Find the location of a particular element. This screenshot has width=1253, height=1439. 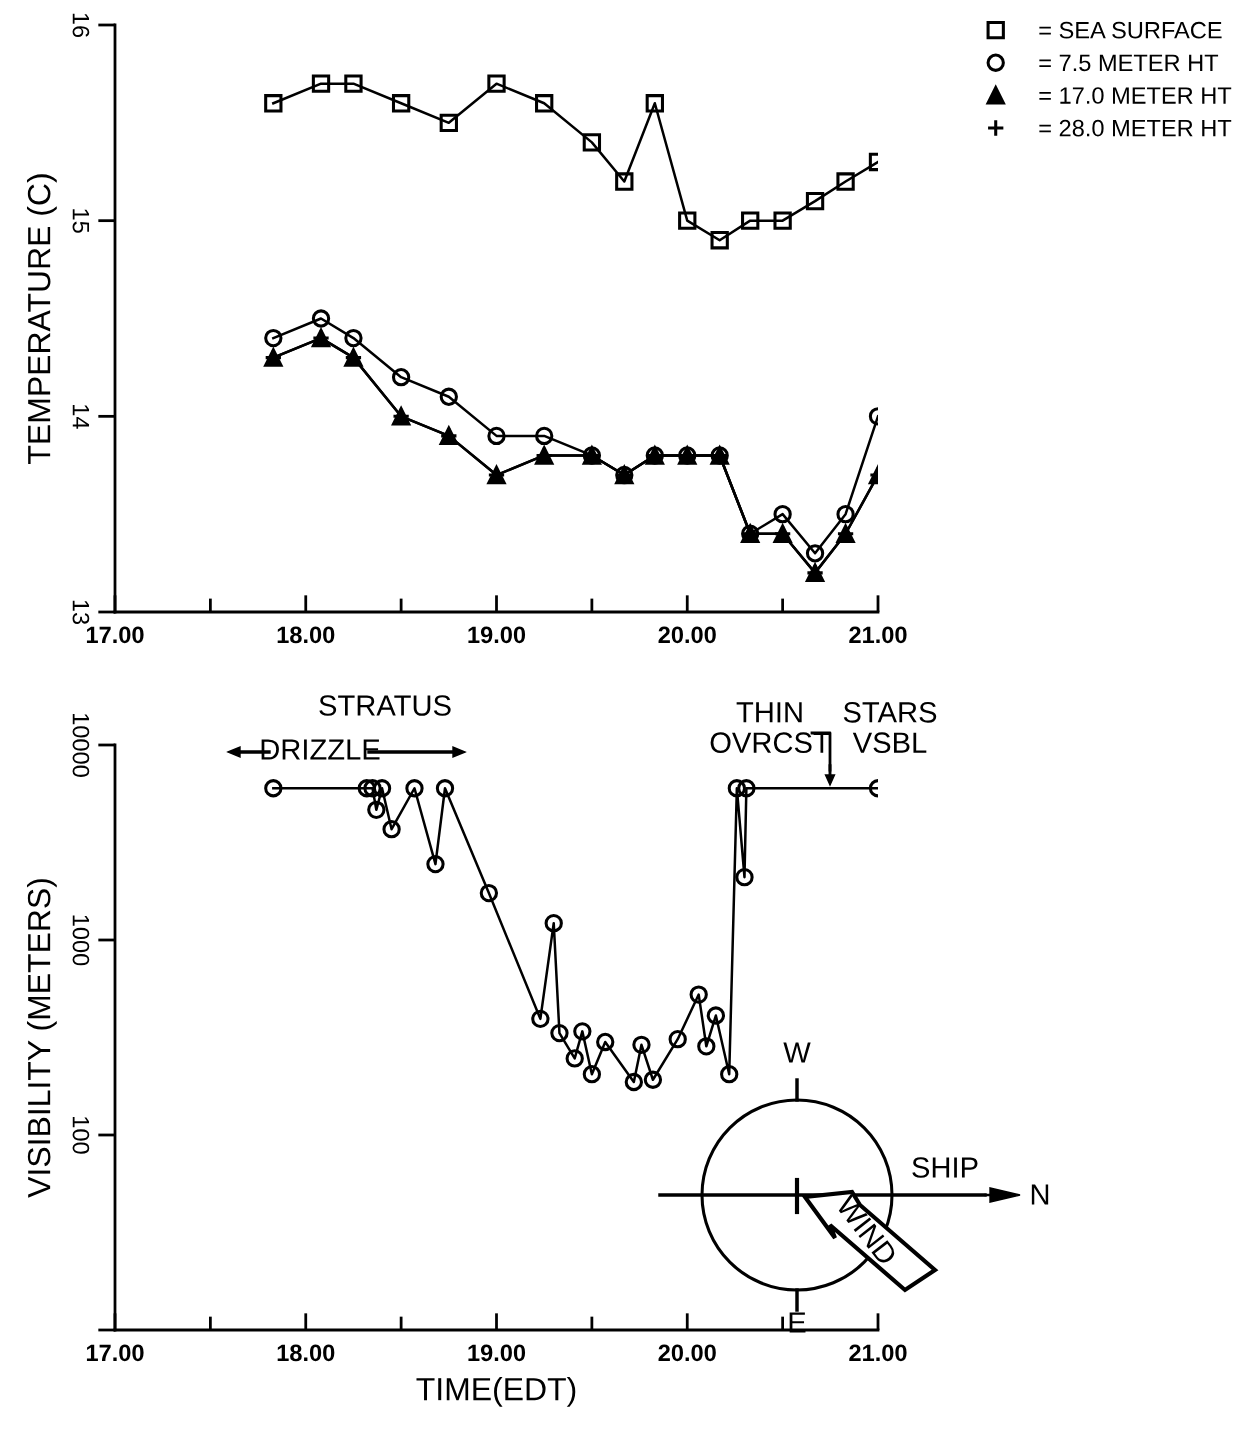

y-tick-label: 15 is located at coordinates (81, 221).